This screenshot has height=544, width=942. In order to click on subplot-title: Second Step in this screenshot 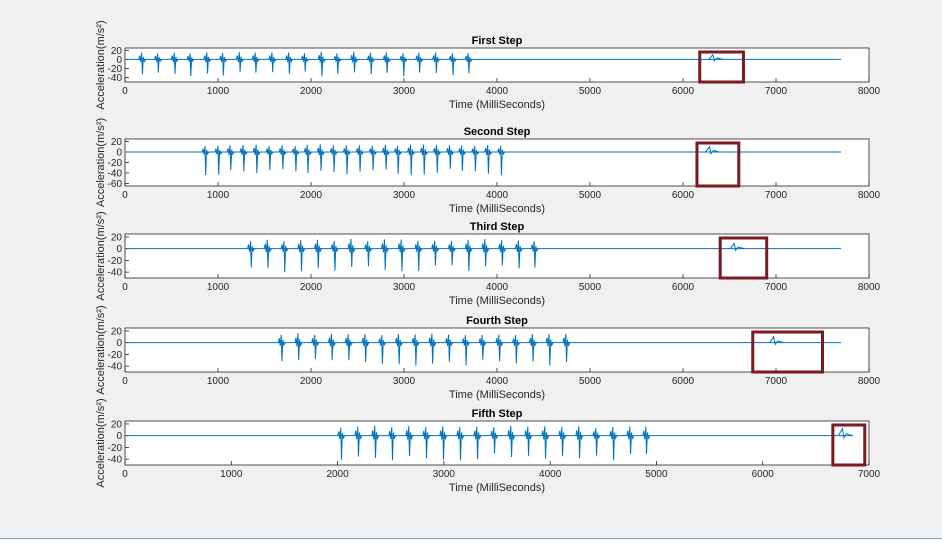, I will do `click(497, 132)`.